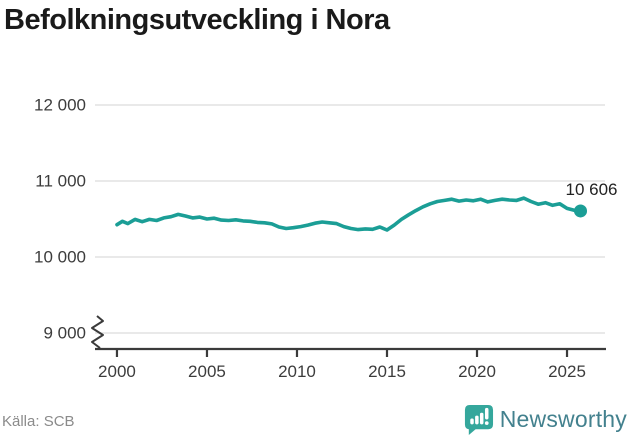  I want to click on y-tick-label: 10 000, so click(60, 257).